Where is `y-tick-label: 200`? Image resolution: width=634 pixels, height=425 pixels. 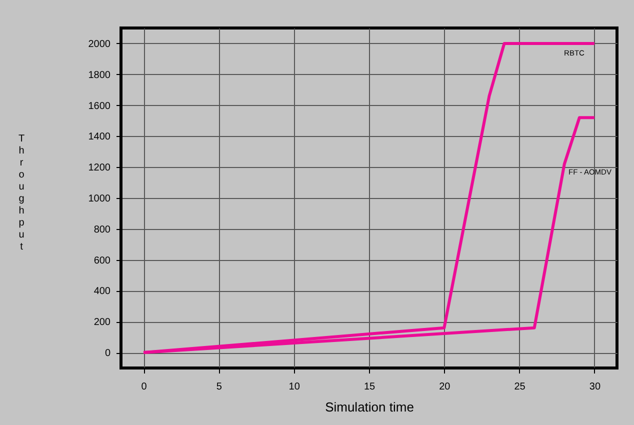
y-tick-label: 200 is located at coordinates (102, 322).